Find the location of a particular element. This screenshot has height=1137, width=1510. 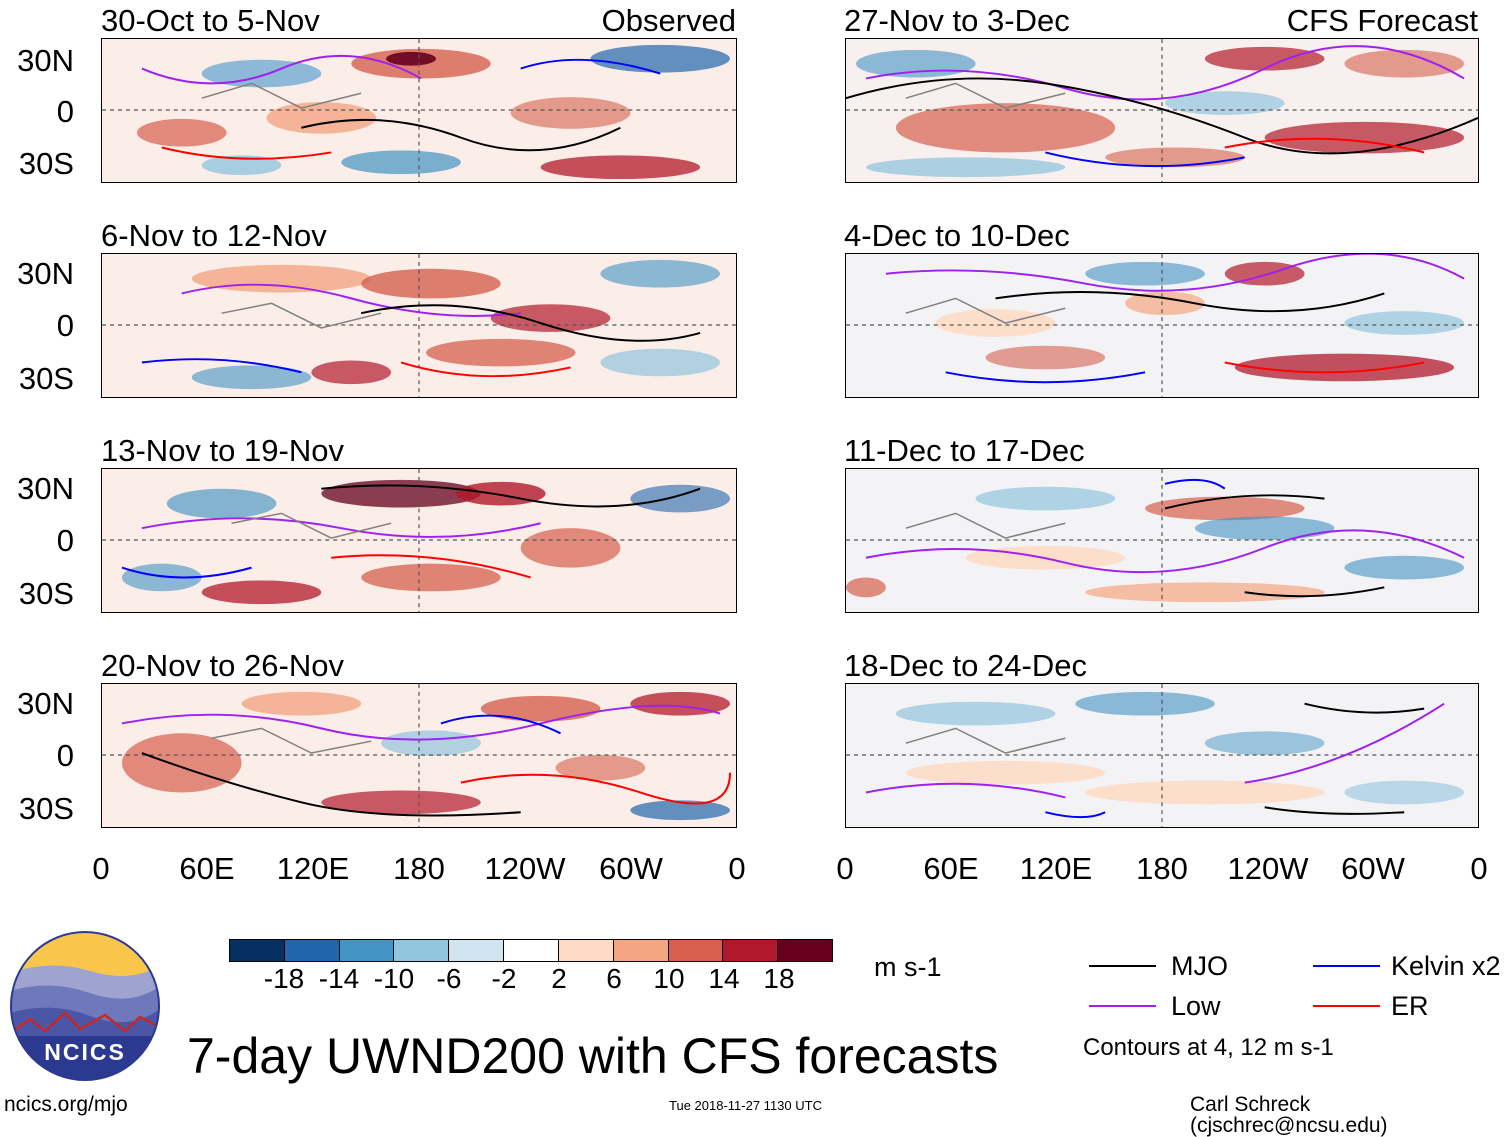

colorbar is located at coordinates (531, 950).